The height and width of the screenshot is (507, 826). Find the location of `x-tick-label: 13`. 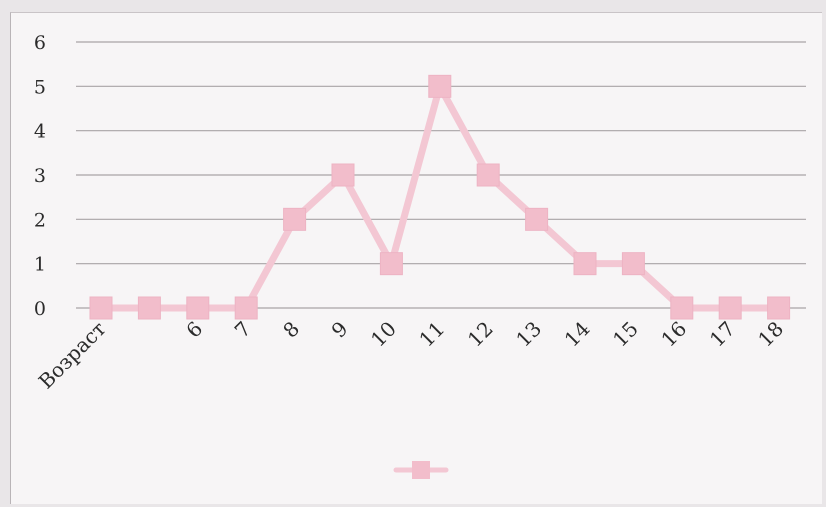

x-tick-label: 13 is located at coordinates (528, 334).